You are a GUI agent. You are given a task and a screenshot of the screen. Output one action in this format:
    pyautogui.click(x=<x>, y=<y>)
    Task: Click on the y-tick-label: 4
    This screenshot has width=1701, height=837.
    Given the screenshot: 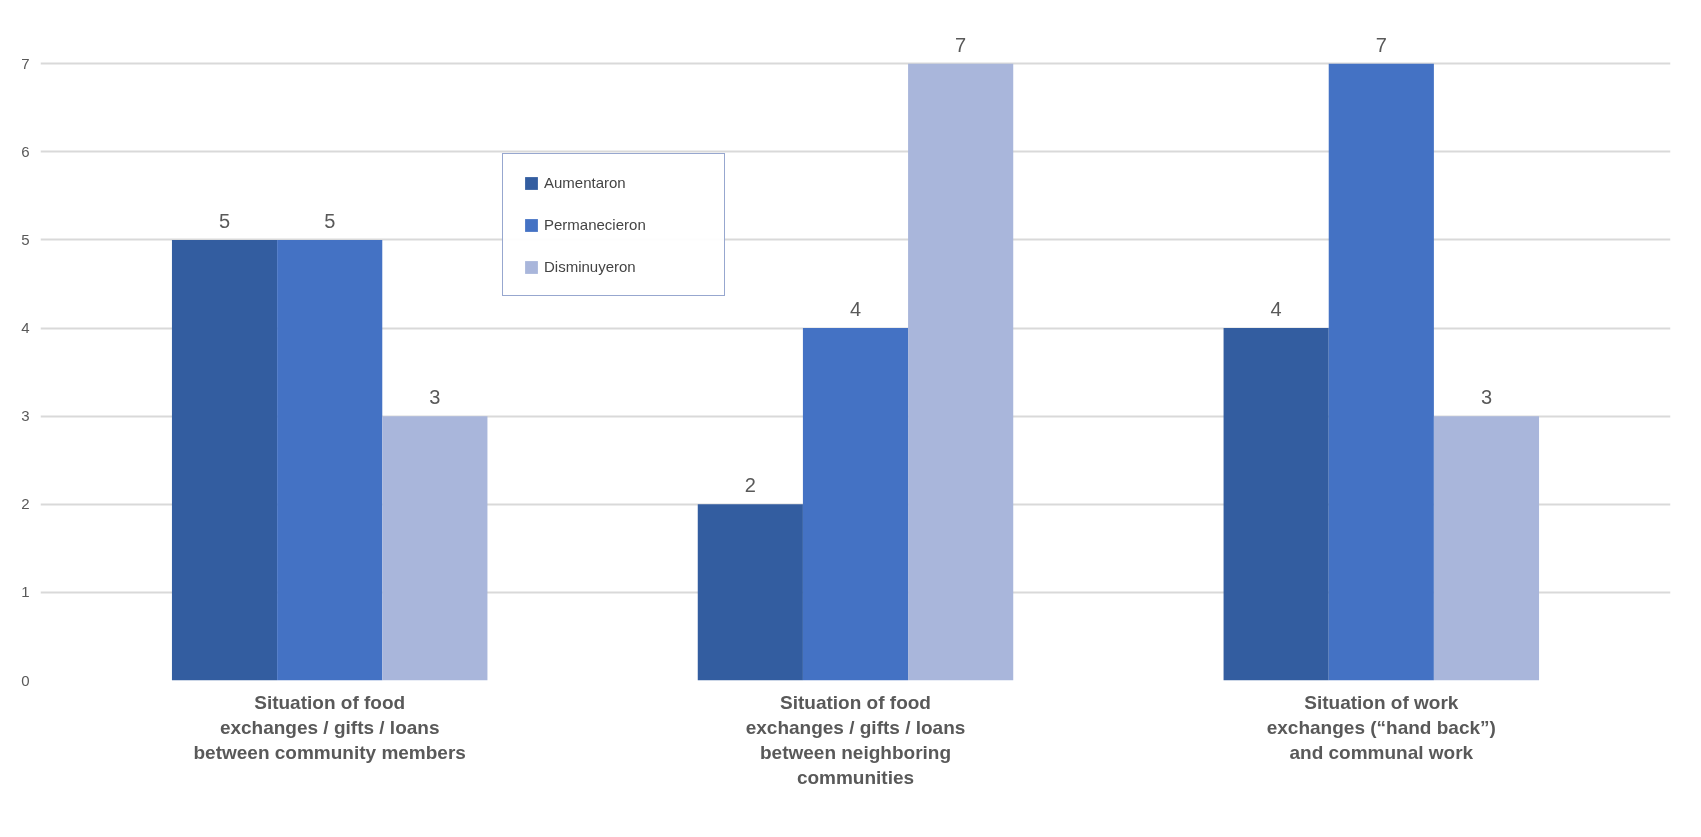 What is the action you would take?
    pyautogui.click(x=25, y=328)
    